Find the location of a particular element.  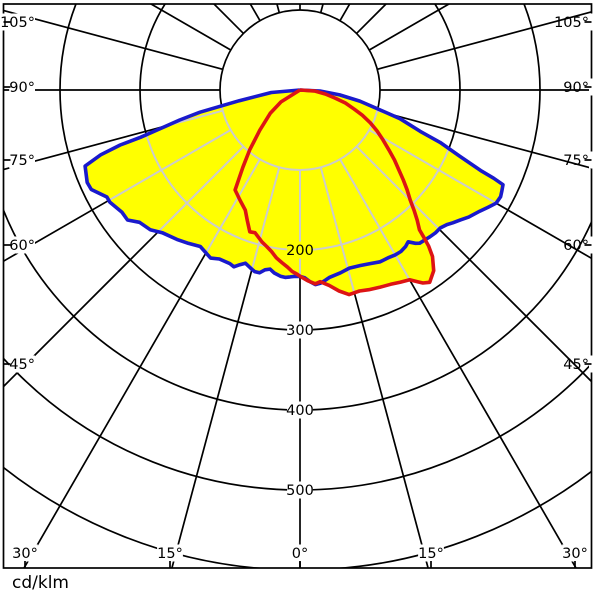

unit-caption: cd/klm is located at coordinates (40, 583).